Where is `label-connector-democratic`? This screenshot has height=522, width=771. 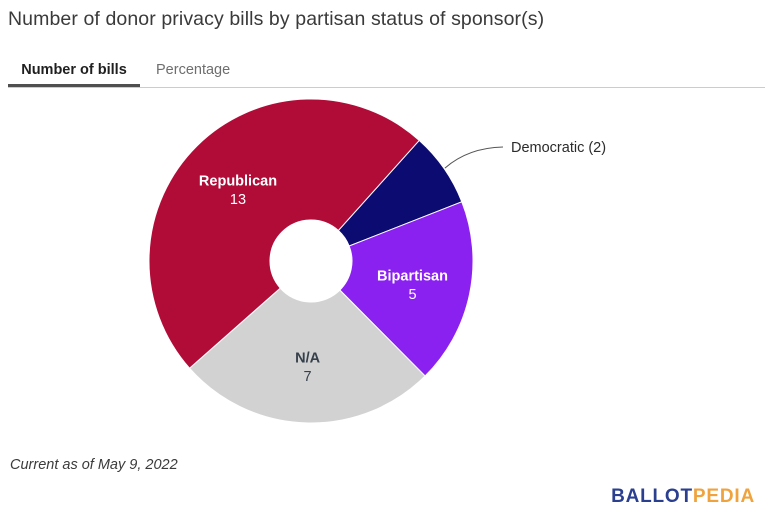
label-connector-democratic is located at coordinates (474, 157).